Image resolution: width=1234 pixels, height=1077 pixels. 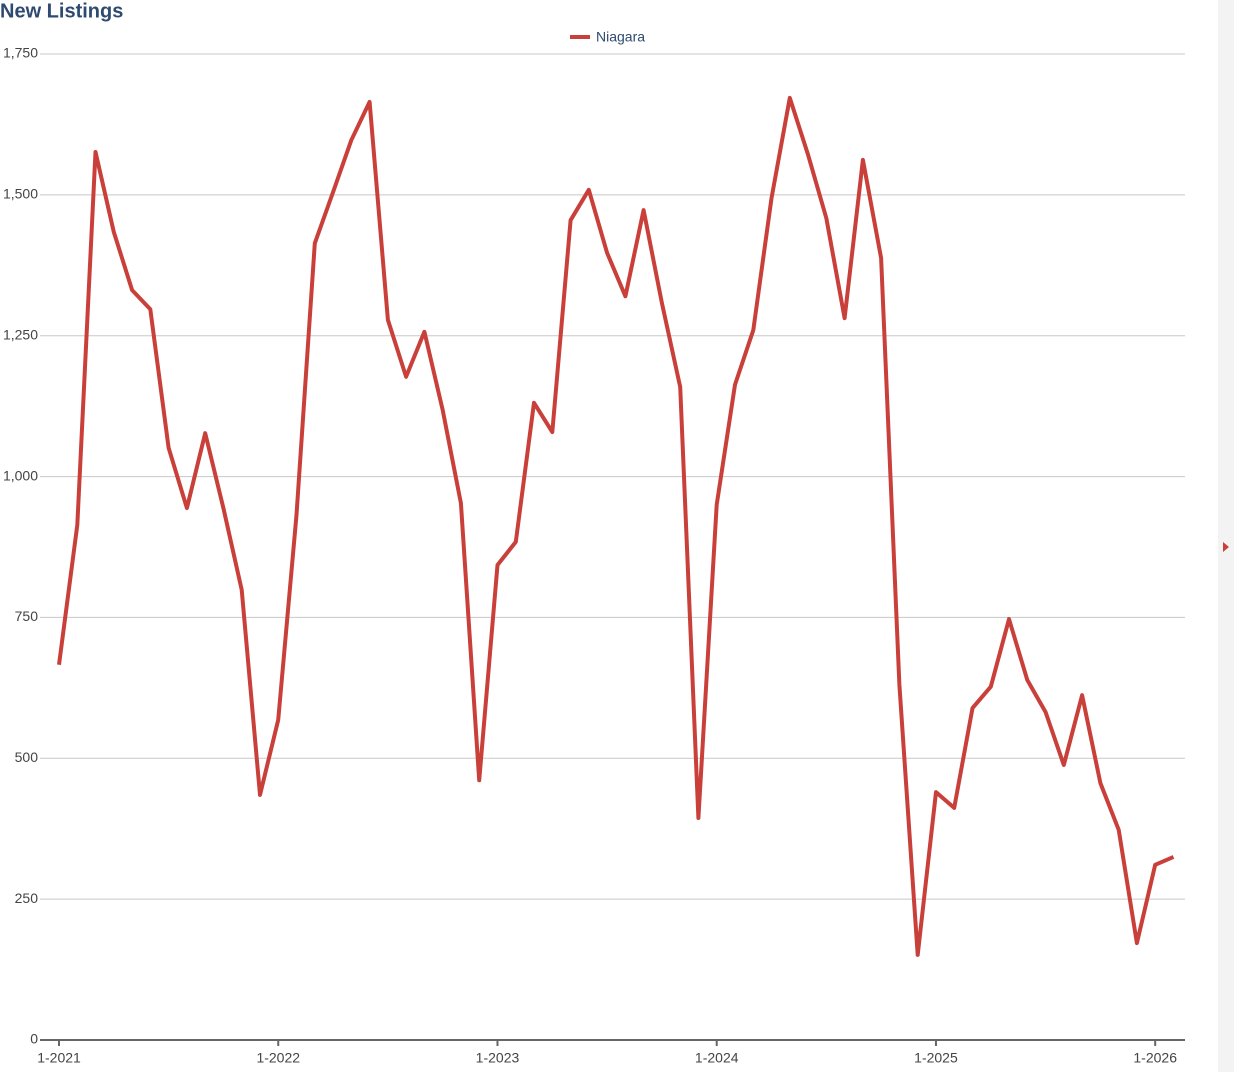 What do you see at coordinates (717, 1058) in the screenshot?
I see `x-tick-label: 1-2024` at bounding box center [717, 1058].